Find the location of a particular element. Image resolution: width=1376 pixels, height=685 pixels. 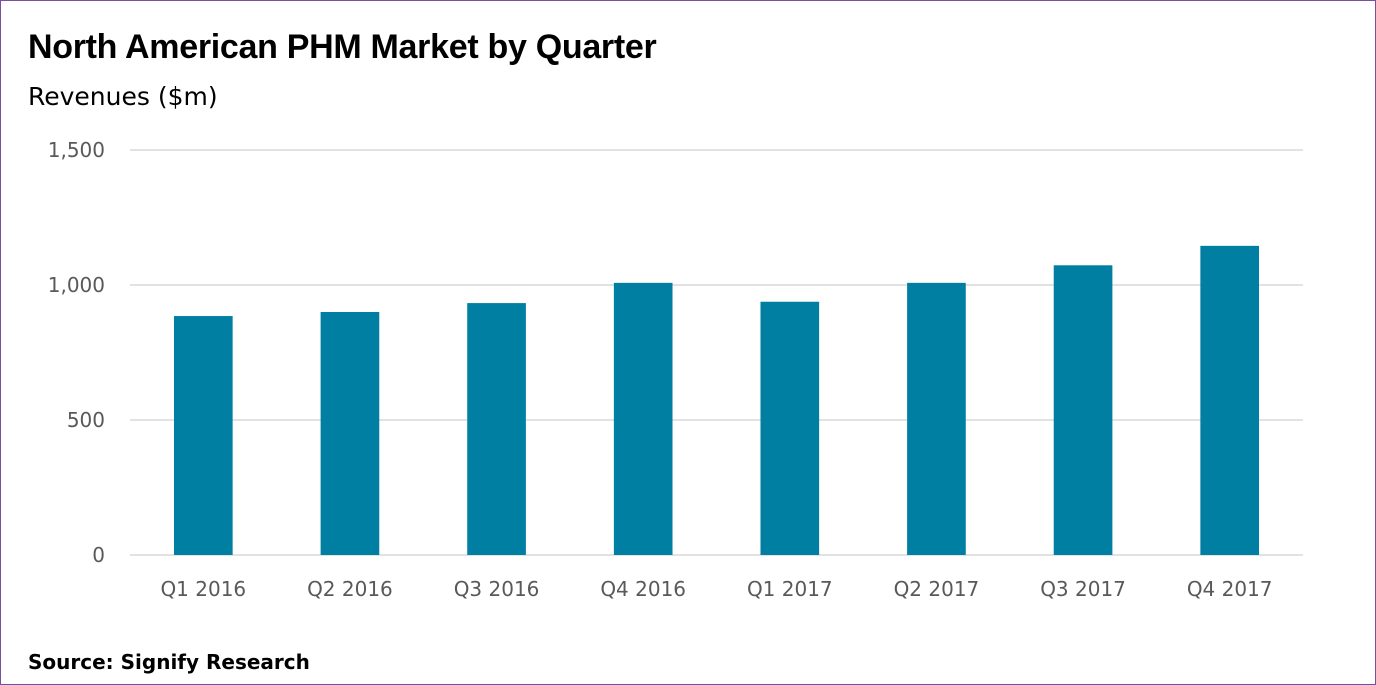

chart-subtitle: Revenues ($m) is located at coordinates (123, 96).